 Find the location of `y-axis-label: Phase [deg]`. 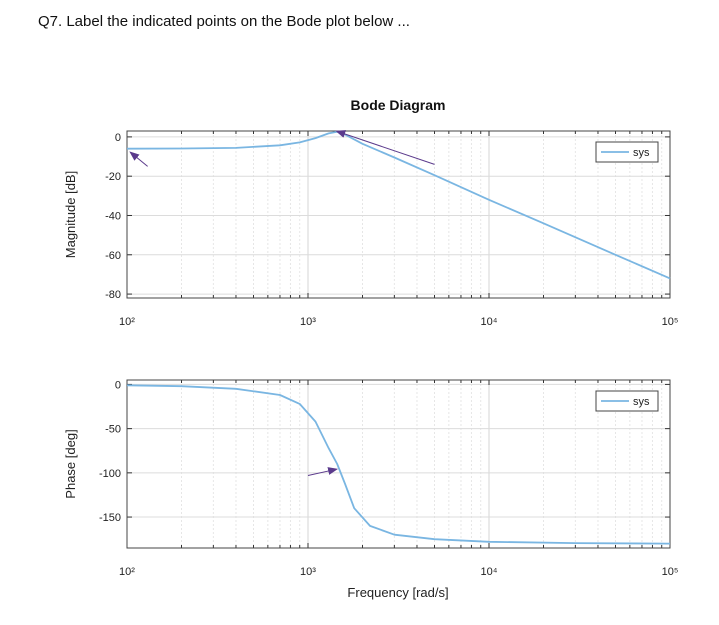

y-axis-label: Phase [deg] is located at coordinates (70, 463).